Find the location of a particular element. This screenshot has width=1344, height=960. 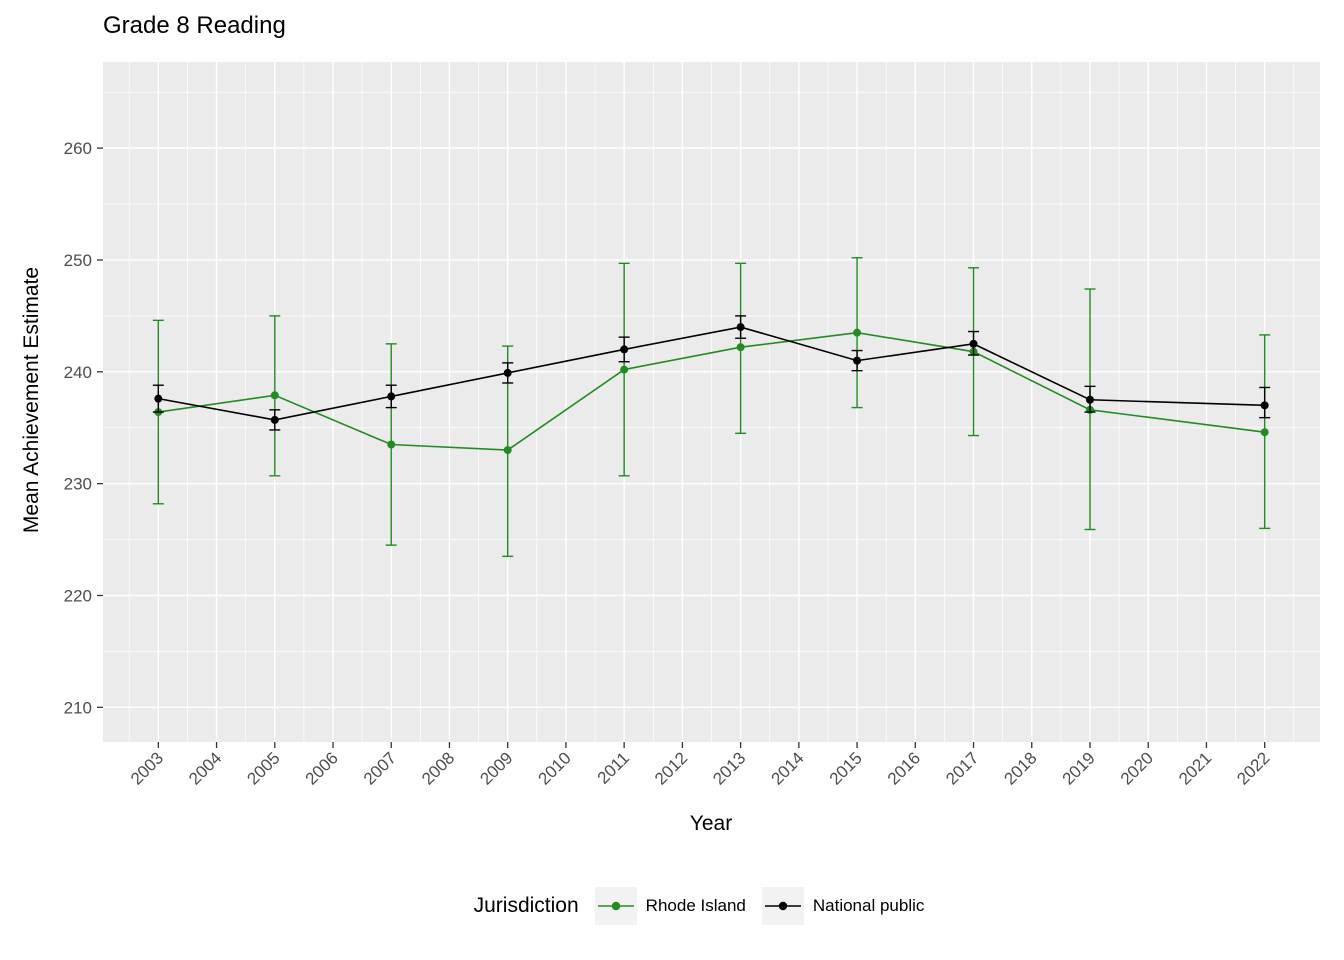

x-tick-label: 2013 is located at coordinates (729, 768).